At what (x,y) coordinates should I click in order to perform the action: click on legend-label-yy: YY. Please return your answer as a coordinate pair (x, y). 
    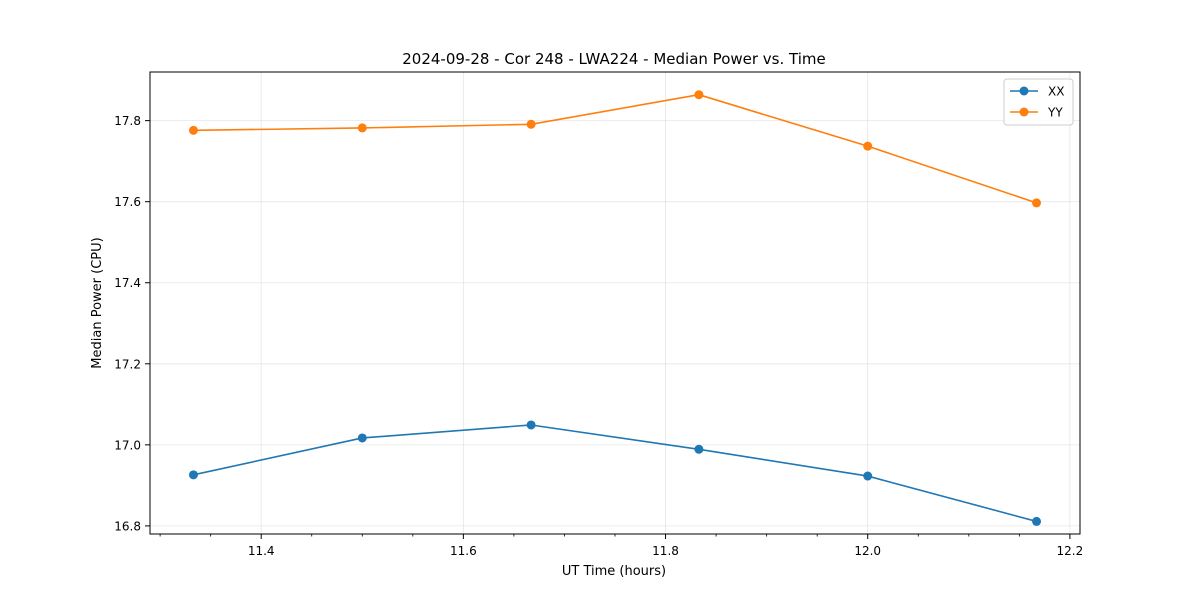
    Looking at the image, I should click on (1055, 113).